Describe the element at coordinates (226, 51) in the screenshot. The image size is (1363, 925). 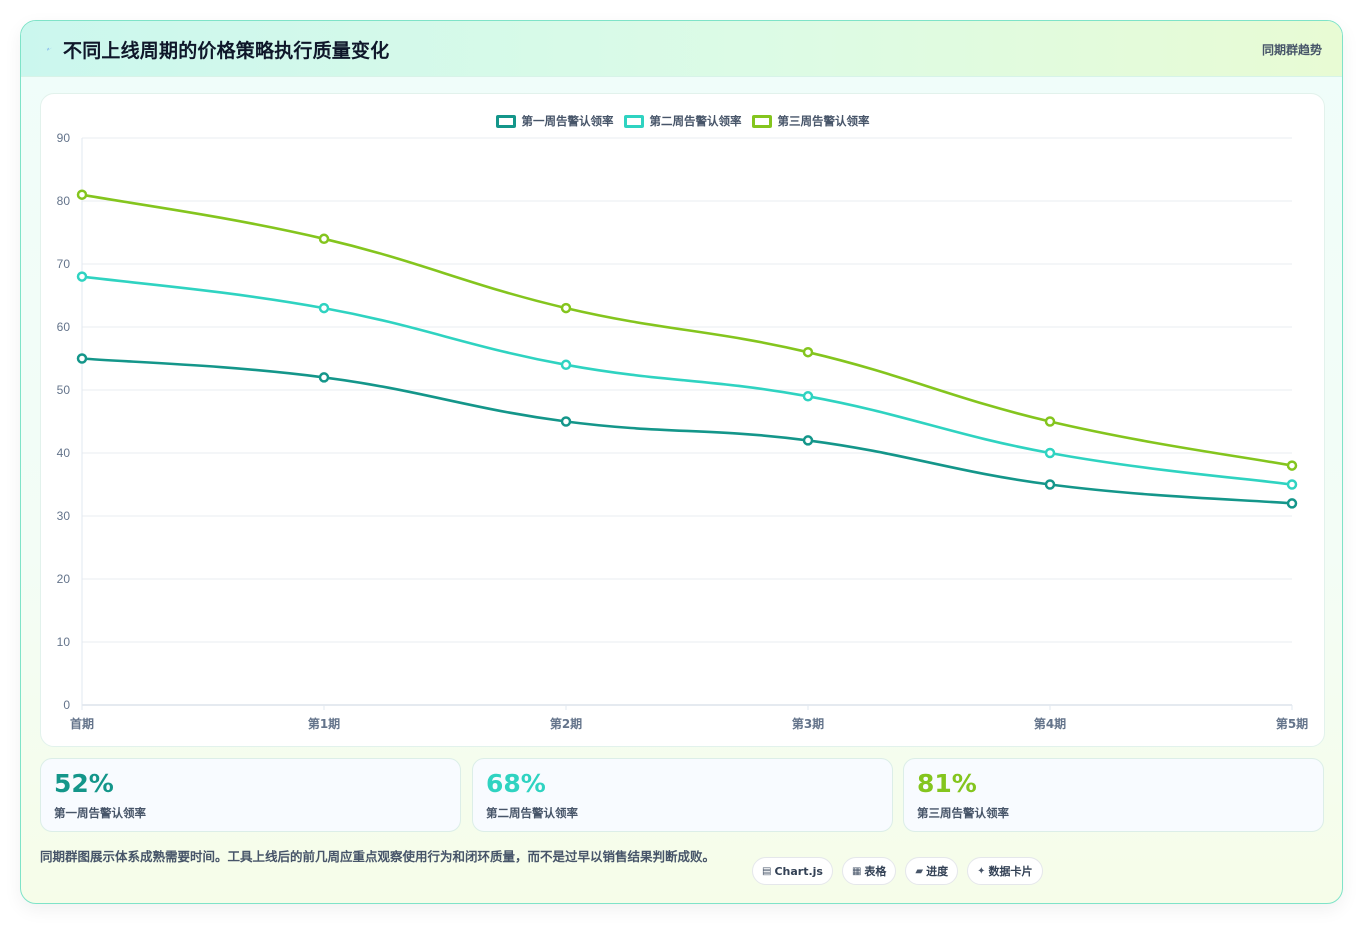
I see `page-title: 不同上线周期的价格策略执行质量变化` at that location.